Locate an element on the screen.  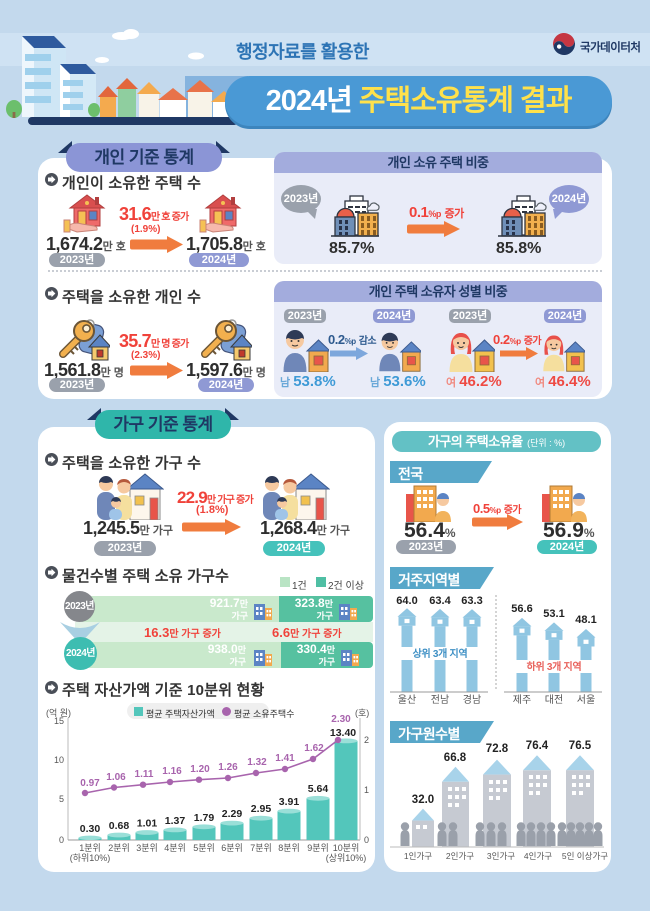
svg-text: 2인가구 is located at coordinates (460, 856).